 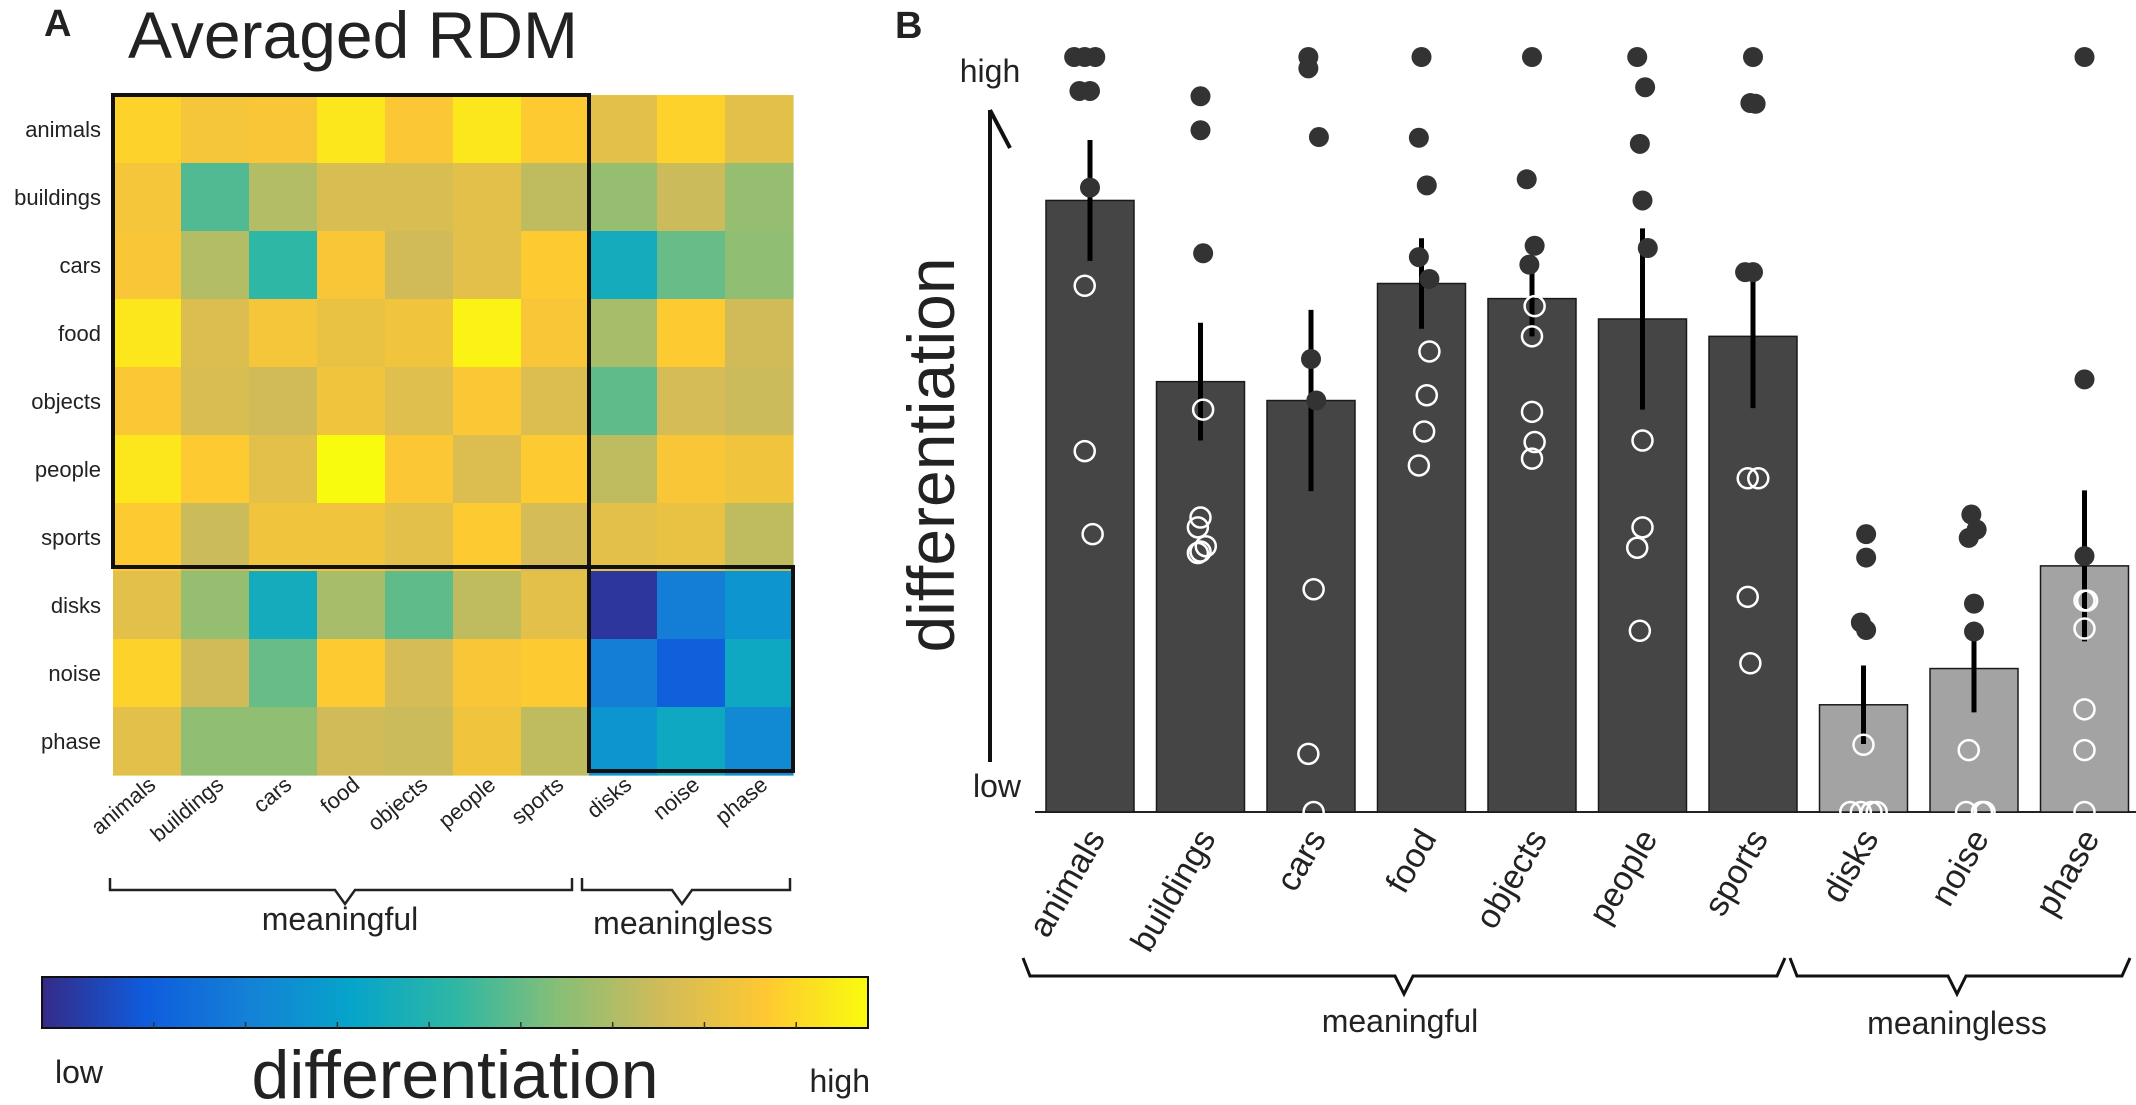 What do you see at coordinates (215, 537) in the screenshot?
I see `heatmap-cell-sports-buildings` at bounding box center [215, 537].